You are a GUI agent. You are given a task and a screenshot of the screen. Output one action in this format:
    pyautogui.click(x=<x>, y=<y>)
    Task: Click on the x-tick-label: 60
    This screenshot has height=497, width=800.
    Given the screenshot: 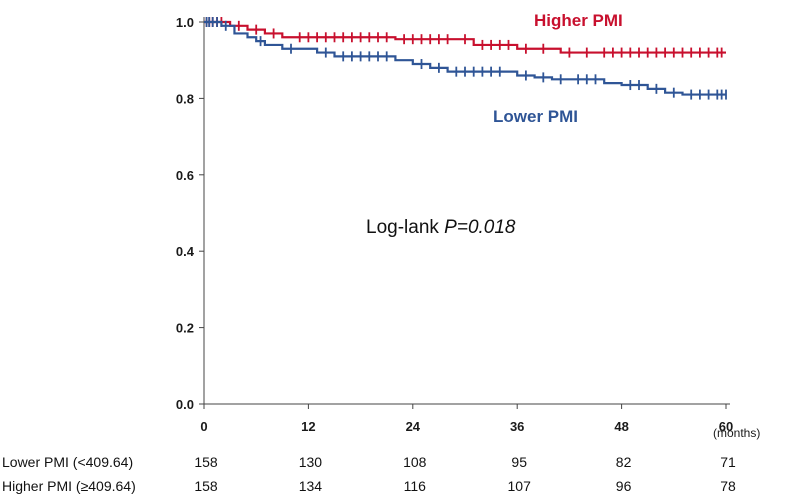 What is the action you would take?
    pyautogui.click(x=726, y=426)
    